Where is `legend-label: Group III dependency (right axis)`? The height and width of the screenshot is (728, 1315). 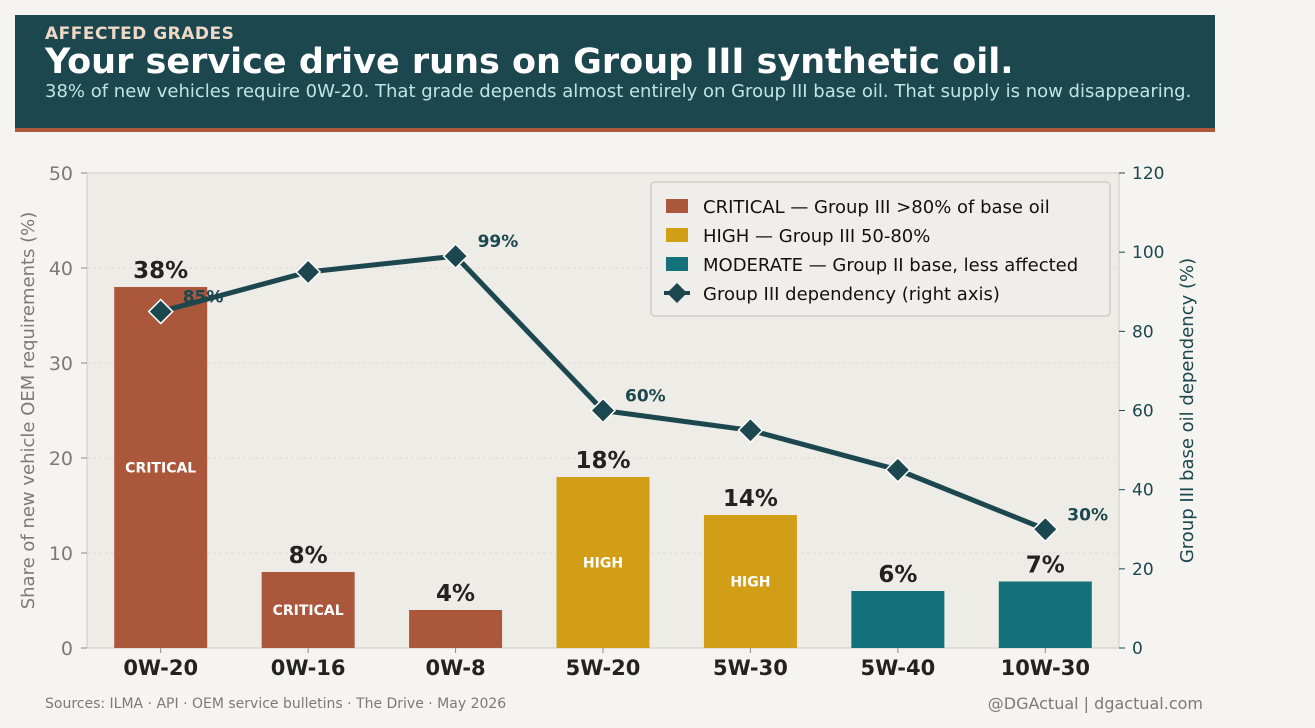 legend-label: Group III dependency (right axis) is located at coordinates (851, 294).